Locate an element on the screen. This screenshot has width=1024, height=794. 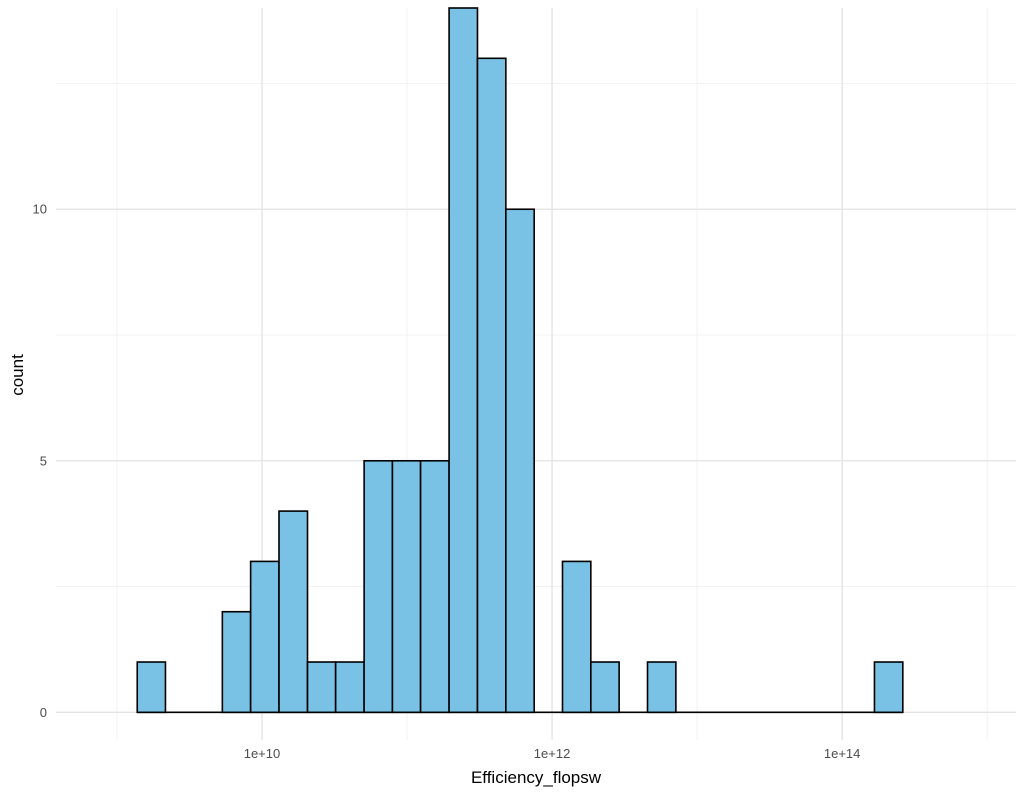
x-tick-label: 1e+12 is located at coordinates (552, 753).